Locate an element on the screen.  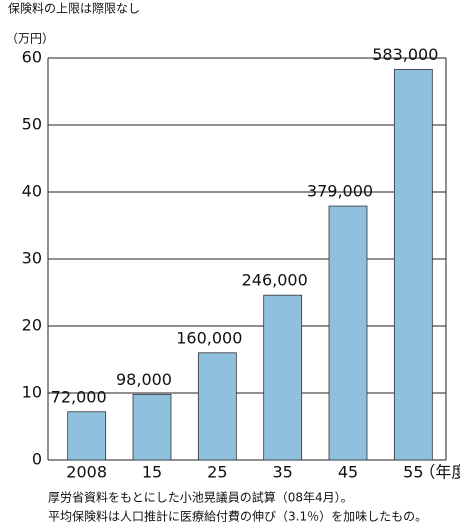
x-tick-label: 35 is located at coordinates (282, 472).